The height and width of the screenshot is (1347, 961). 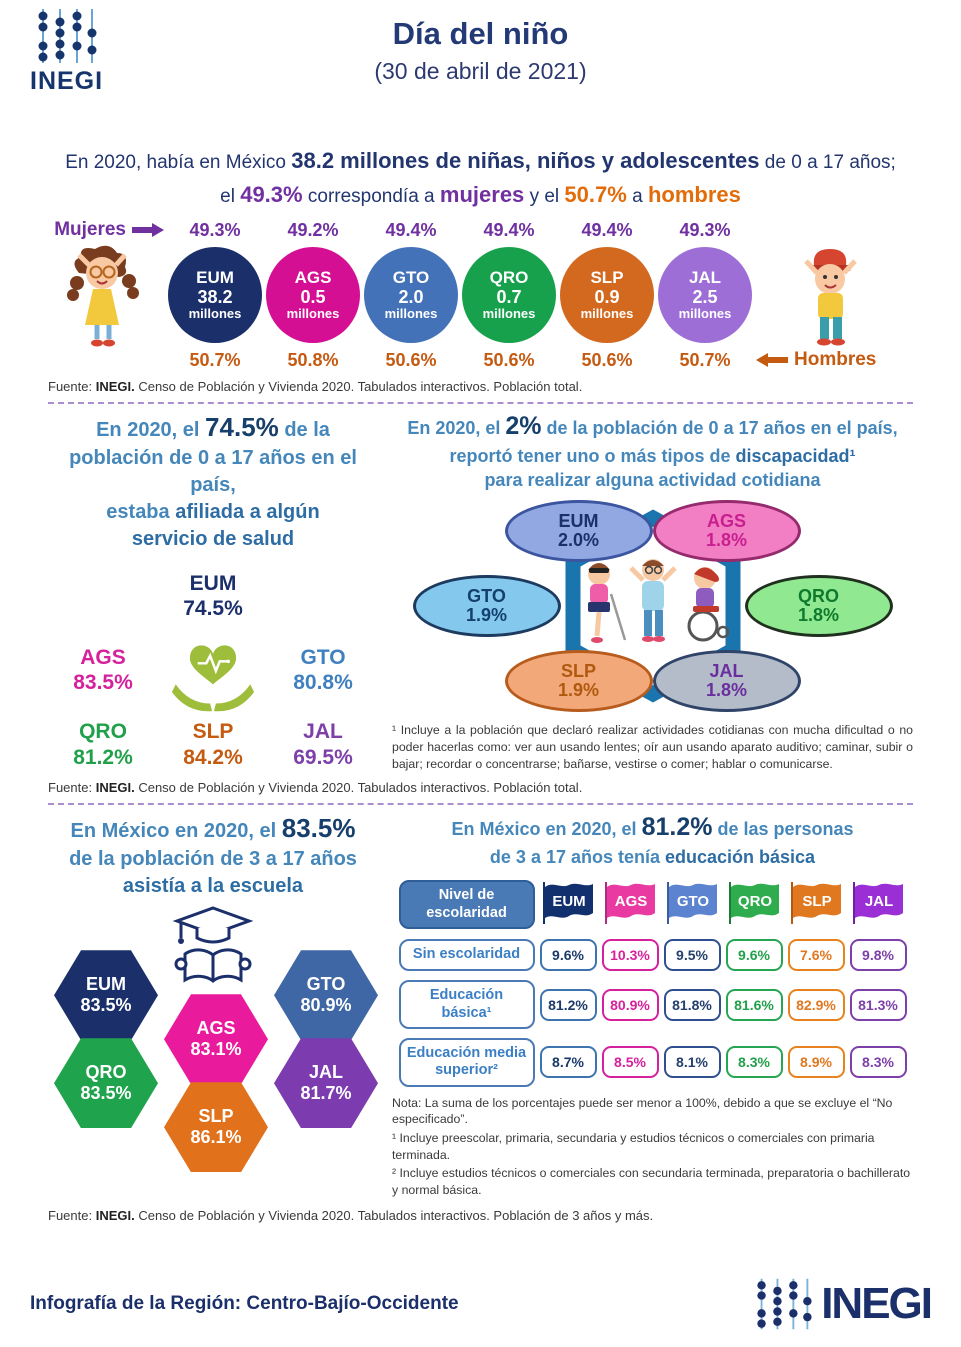 What do you see at coordinates (106, 995) in the screenshot?
I see `hex-eum: EUM 83.5%` at bounding box center [106, 995].